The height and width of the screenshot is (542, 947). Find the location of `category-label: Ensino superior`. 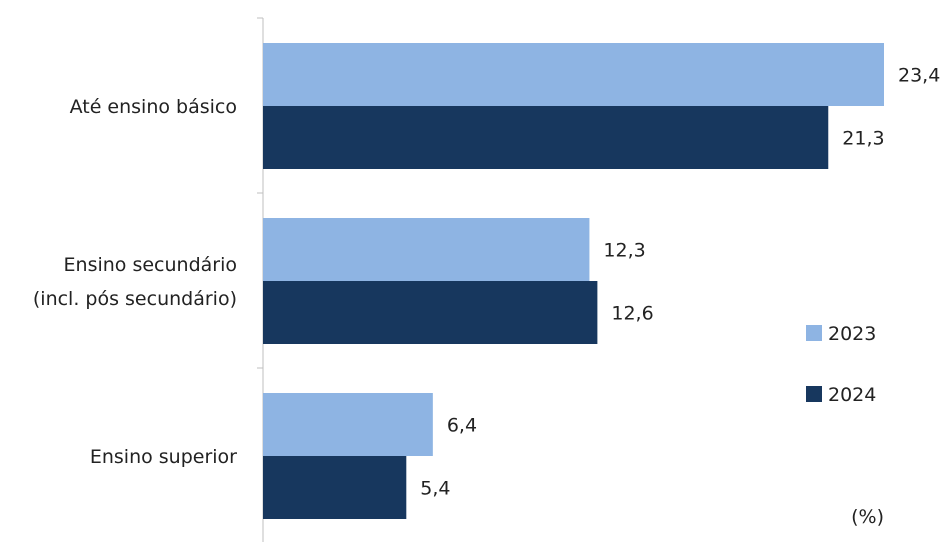

category-label: Ensino superior is located at coordinates (163, 457).